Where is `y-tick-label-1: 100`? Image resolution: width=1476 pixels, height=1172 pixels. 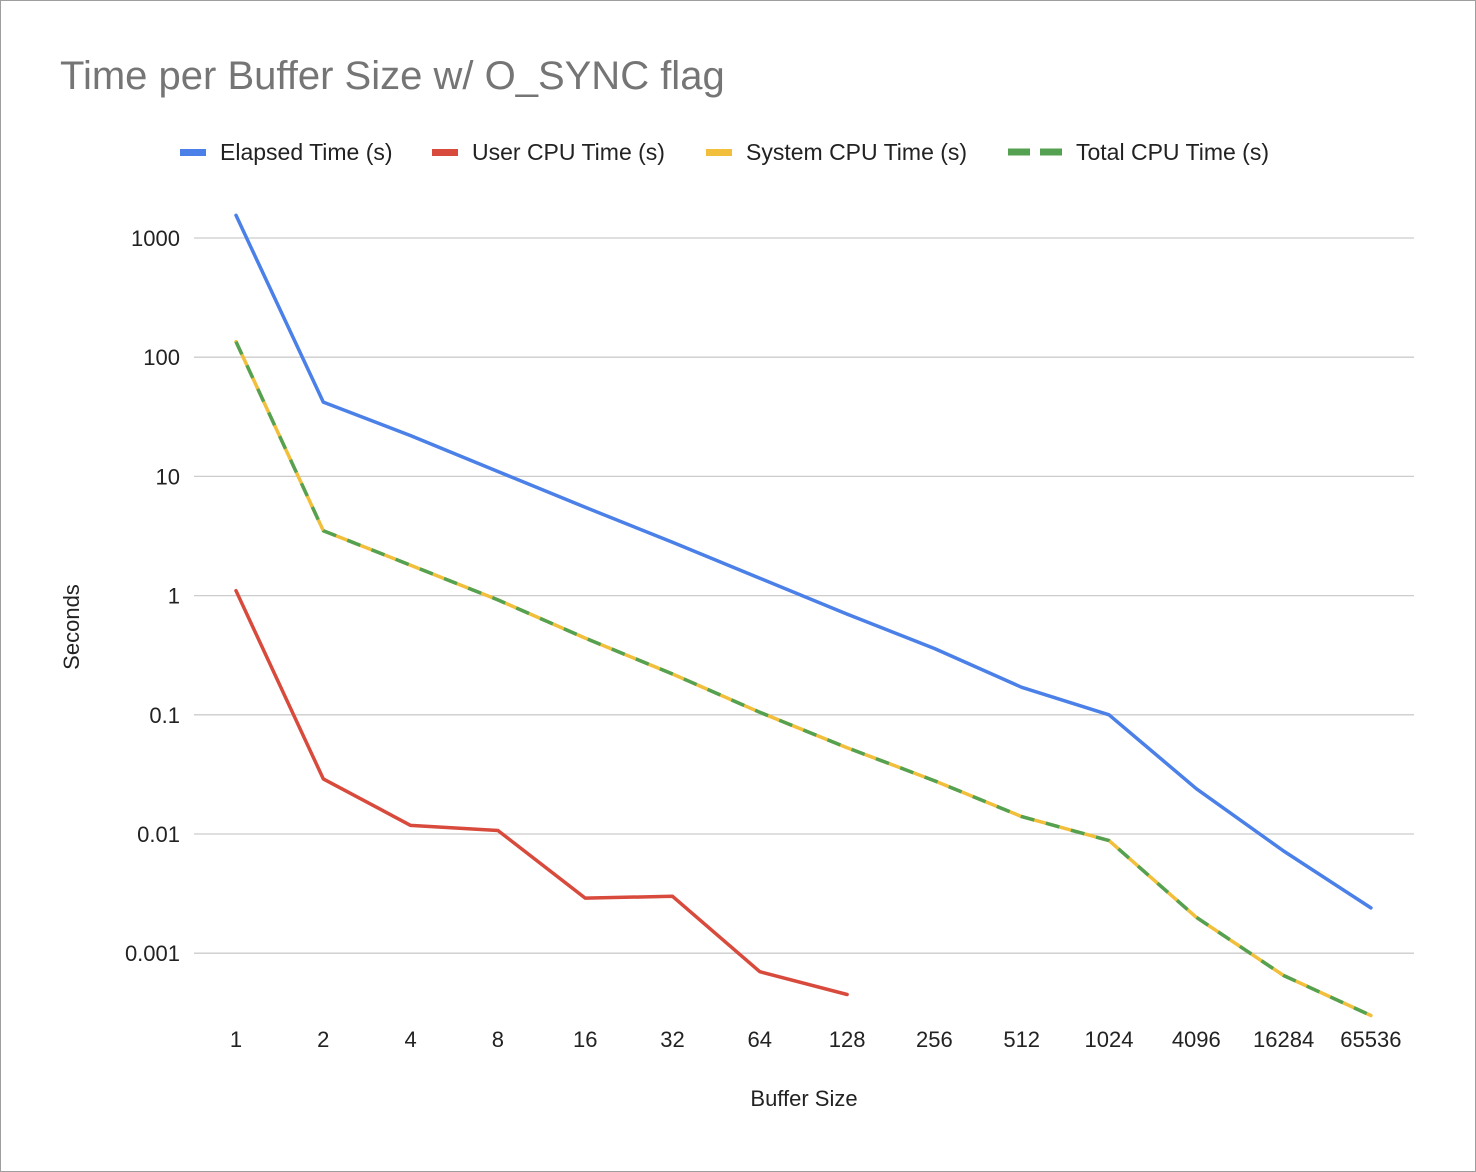
y-tick-label-1: 100 is located at coordinates (161, 357).